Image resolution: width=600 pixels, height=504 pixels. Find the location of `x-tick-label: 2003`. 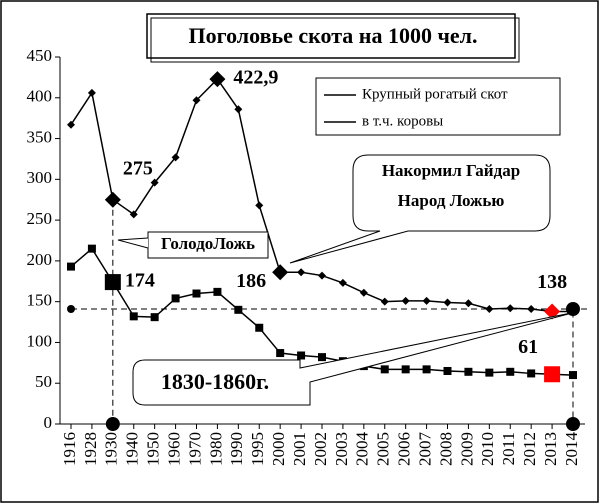

x-tick-label: 2003 is located at coordinates (341, 449).